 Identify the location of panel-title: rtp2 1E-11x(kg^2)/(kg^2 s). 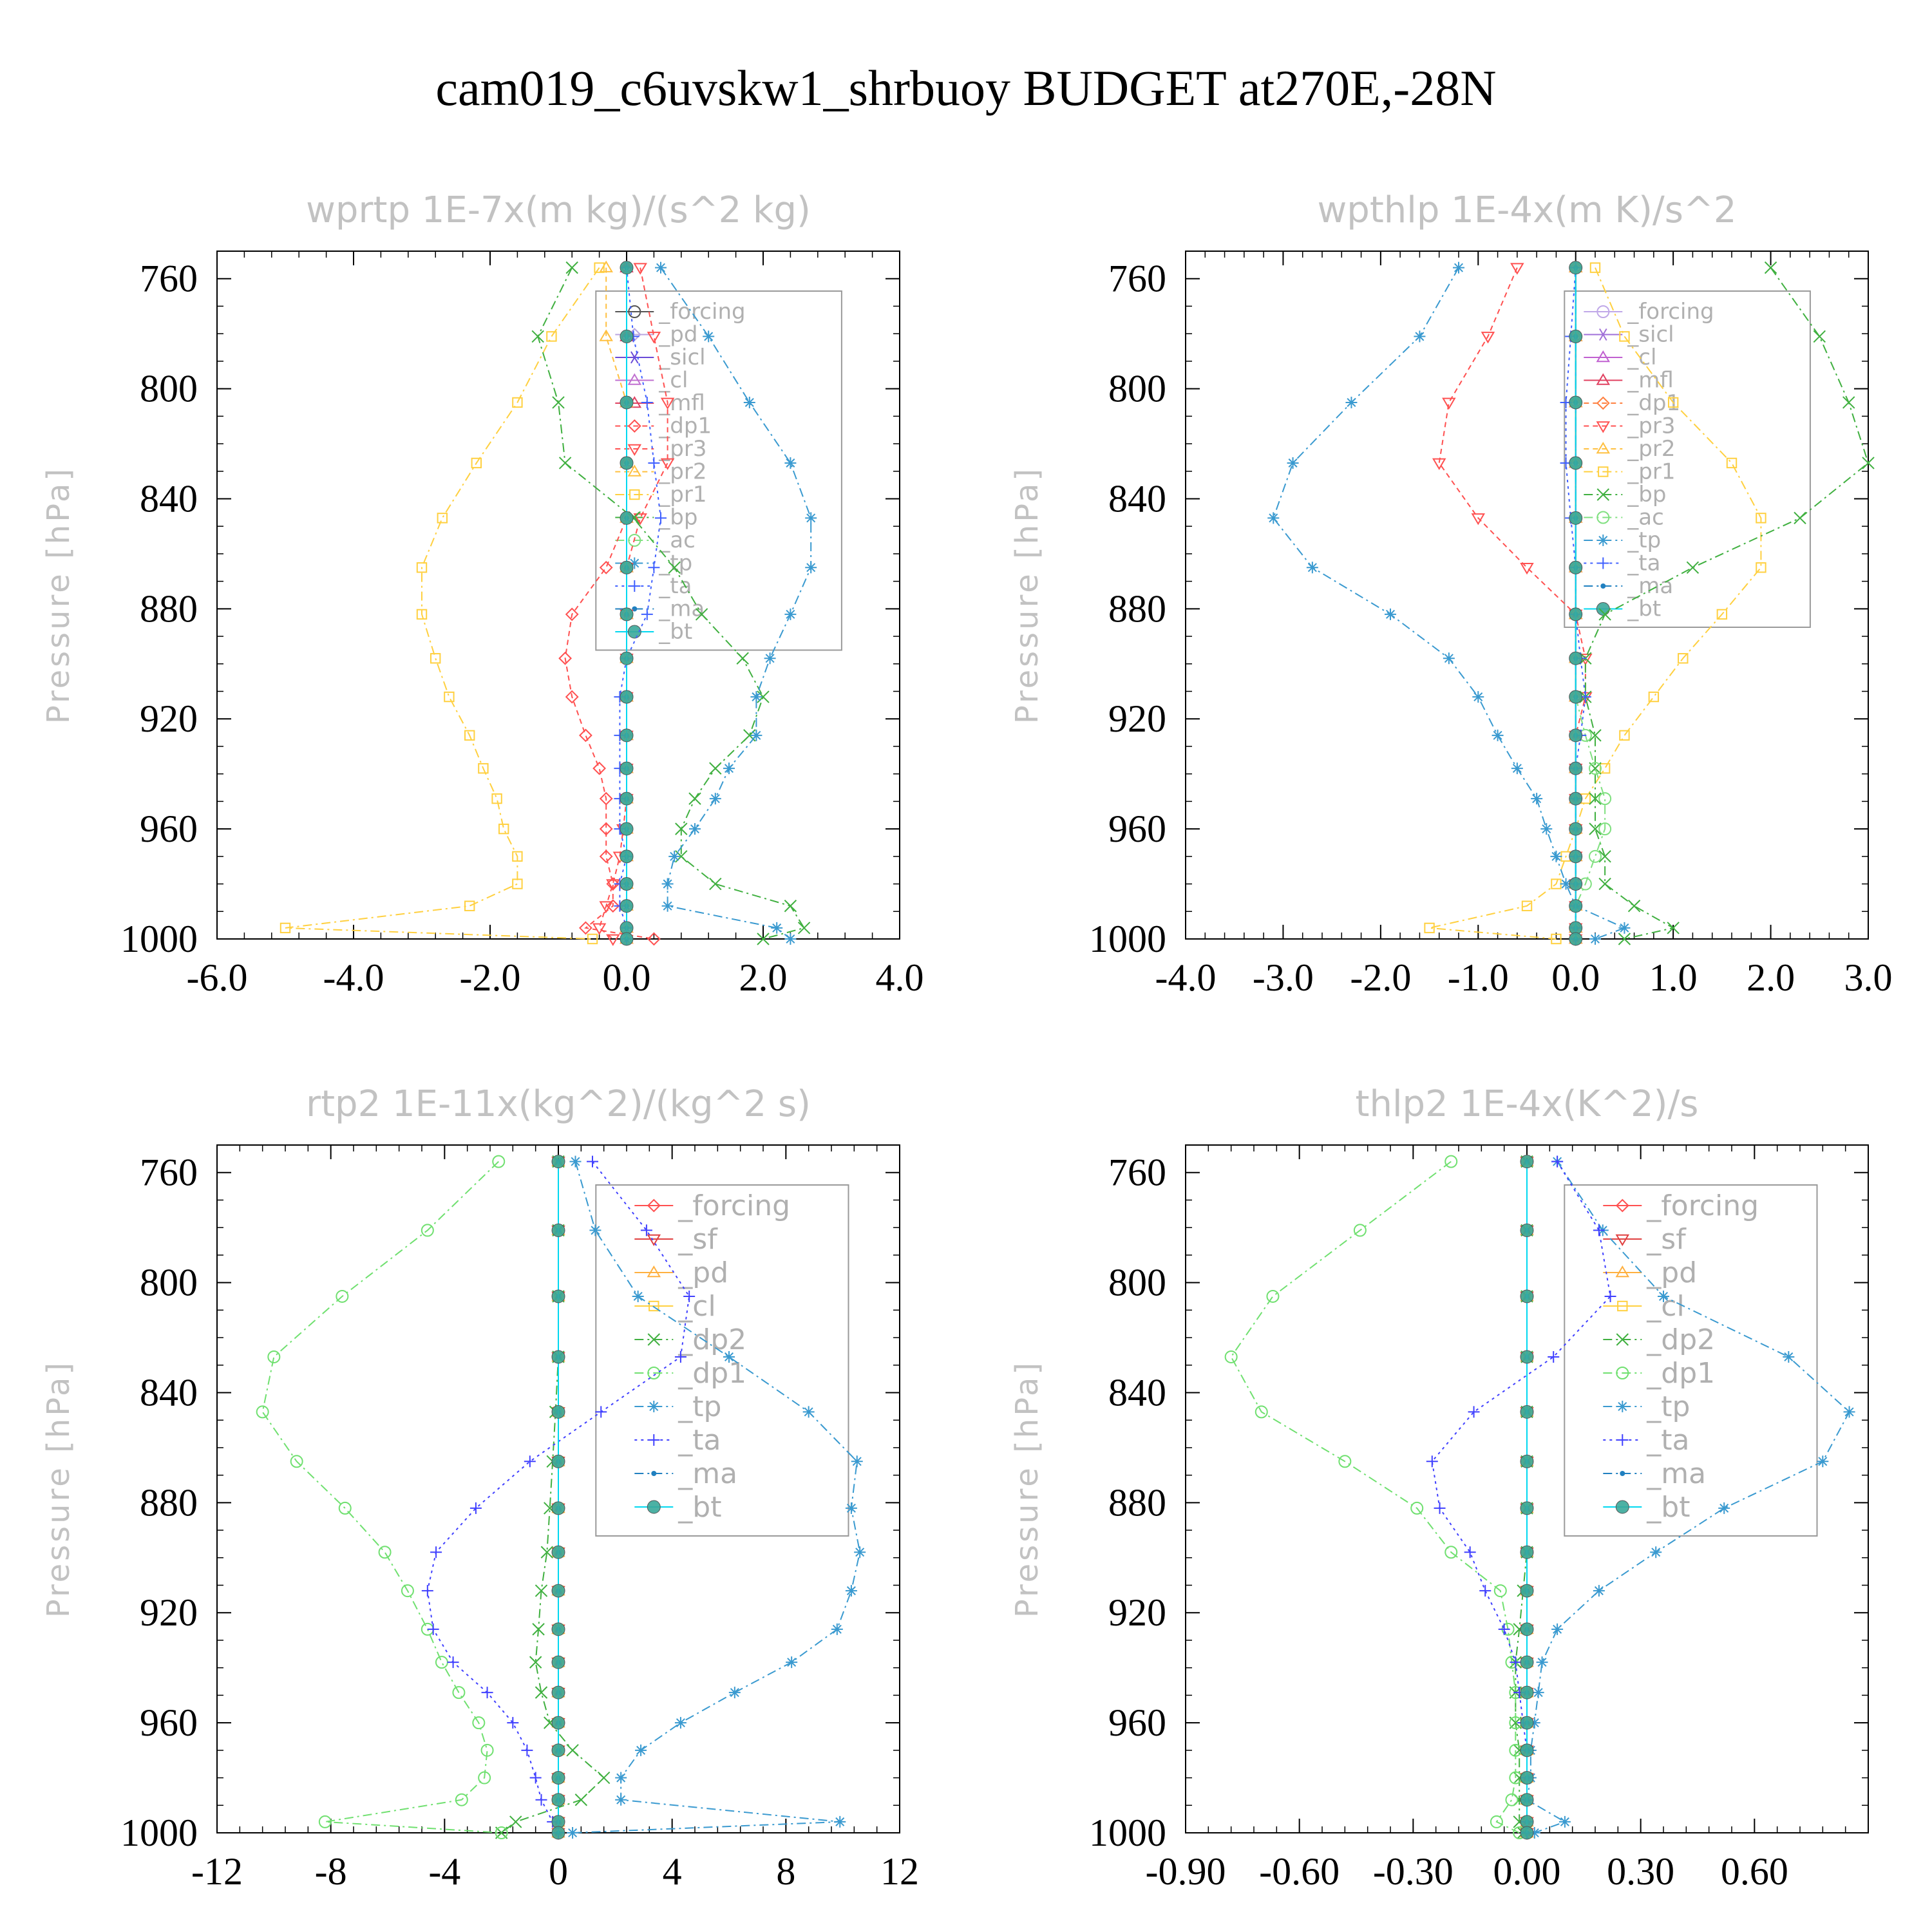
(558, 1104).